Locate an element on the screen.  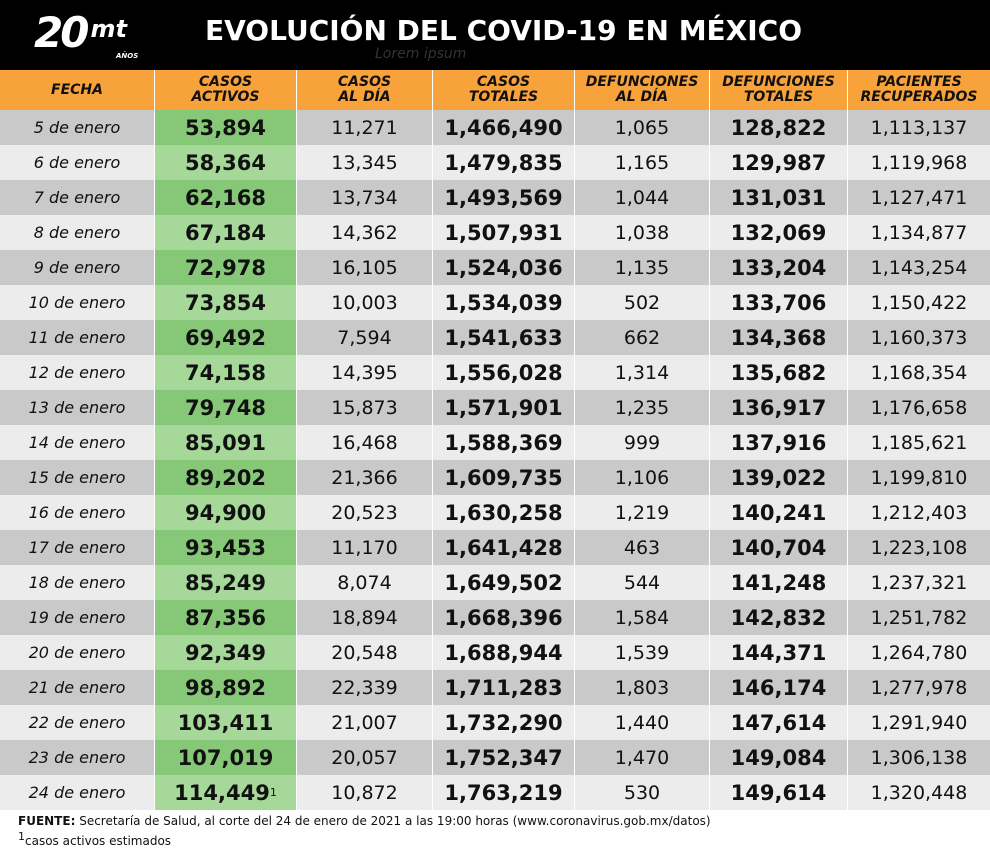
table-cell: 1,251,782 is located at coordinates (919, 617).